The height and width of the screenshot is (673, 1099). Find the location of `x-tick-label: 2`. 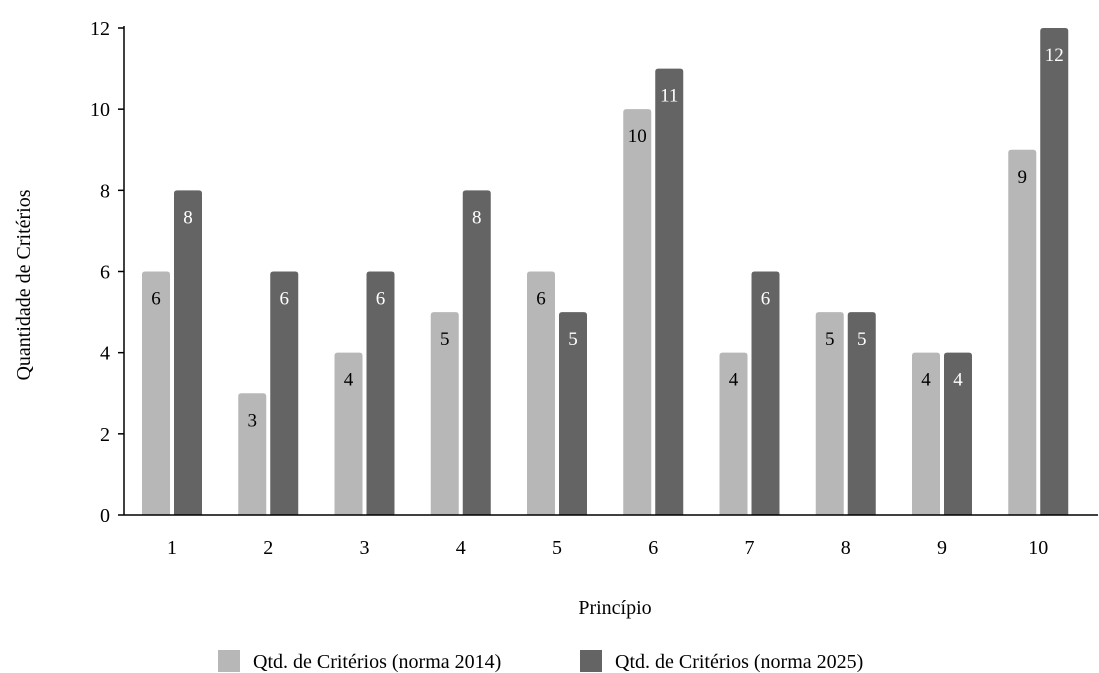

x-tick-label: 2 is located at coordinates (268, 548).